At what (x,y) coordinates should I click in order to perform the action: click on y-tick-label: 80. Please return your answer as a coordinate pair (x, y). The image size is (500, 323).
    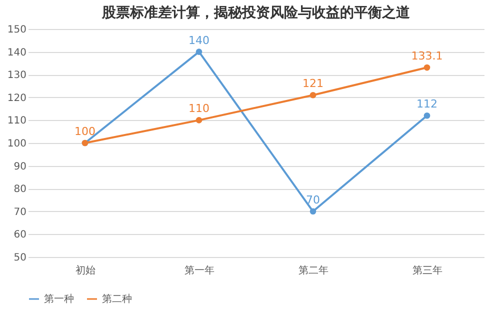
    Looking at the image, I should click on (20, 190).